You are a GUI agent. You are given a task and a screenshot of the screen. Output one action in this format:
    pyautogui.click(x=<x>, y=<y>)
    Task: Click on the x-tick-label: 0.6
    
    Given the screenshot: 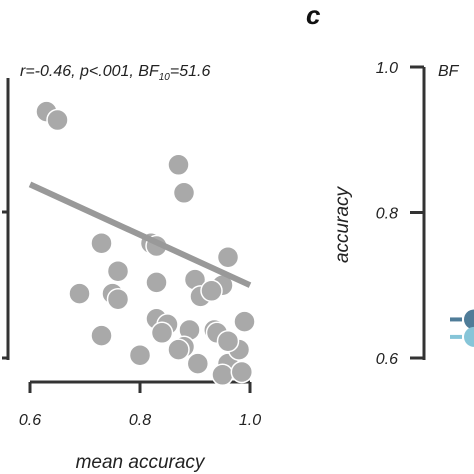 What is the action you would take?
    pyautogui.click(x=30, y=420)
    